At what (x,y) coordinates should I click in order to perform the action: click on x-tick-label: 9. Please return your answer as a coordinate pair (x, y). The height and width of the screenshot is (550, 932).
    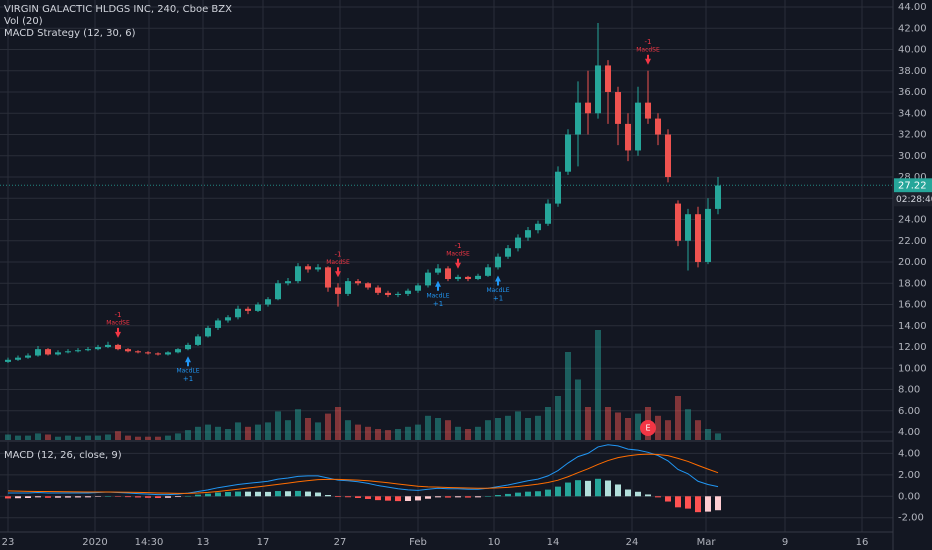
    Looking at the image, I should click on (785, 542).